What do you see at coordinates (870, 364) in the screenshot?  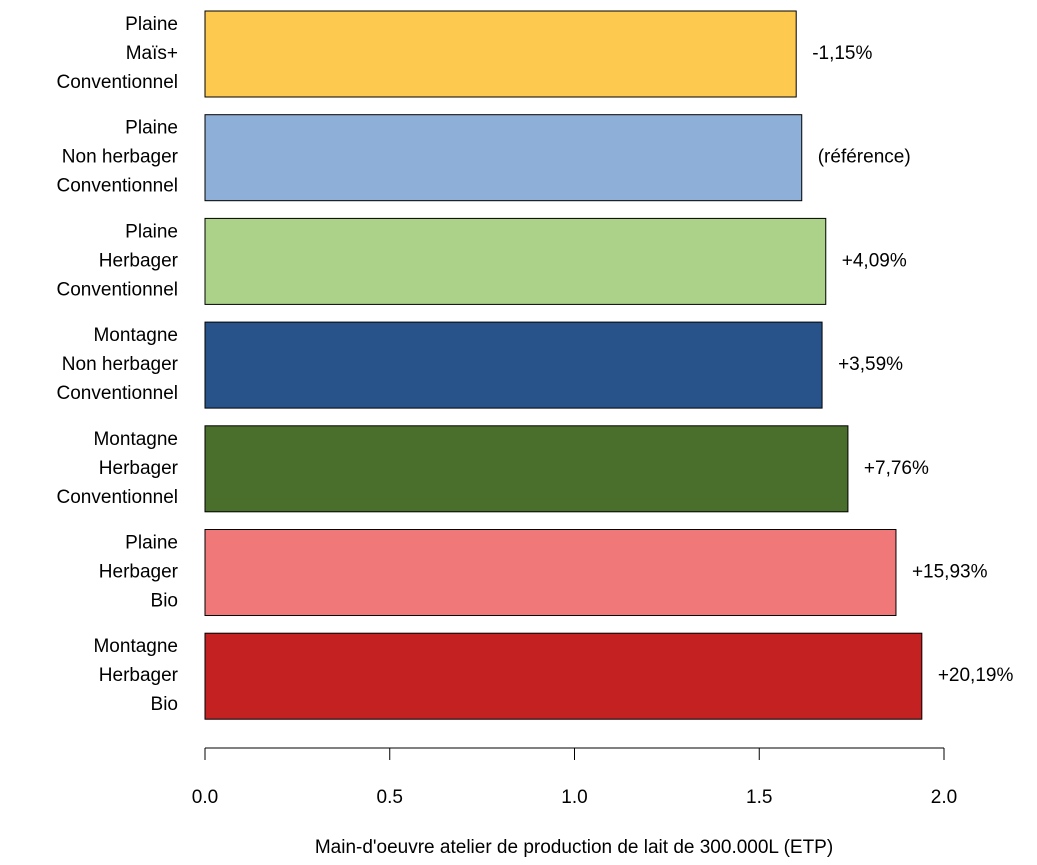 I see `bar-annotation: +3,59%` at bounding box center [870, 364].